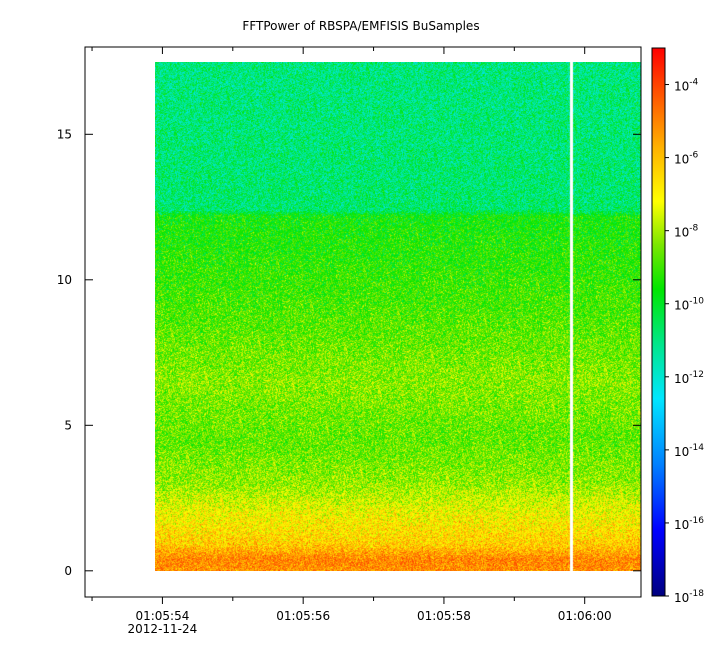  Describe the element at coordinates (689, 597) in the screenshot. I see `colorbar-tick-label: 10⁻¹⁸` at that location.